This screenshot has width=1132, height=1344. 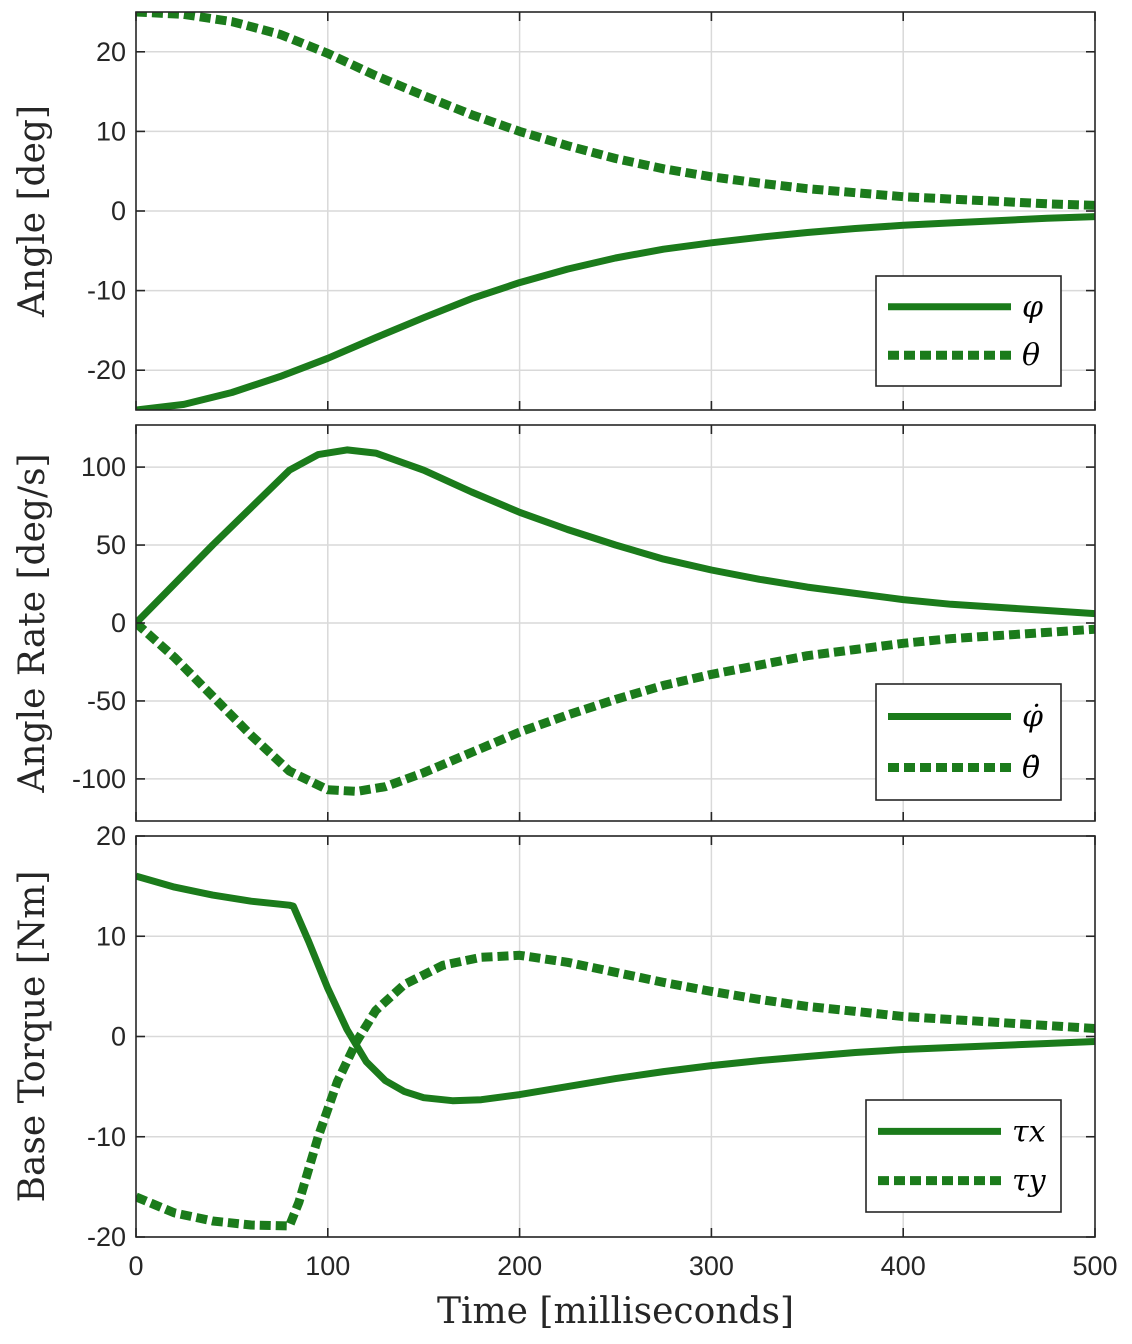 What do you see at coordinates (1031, 768) in the screenshot?
I see `legend-label: θ̇` at bounding box center [1031, 768].